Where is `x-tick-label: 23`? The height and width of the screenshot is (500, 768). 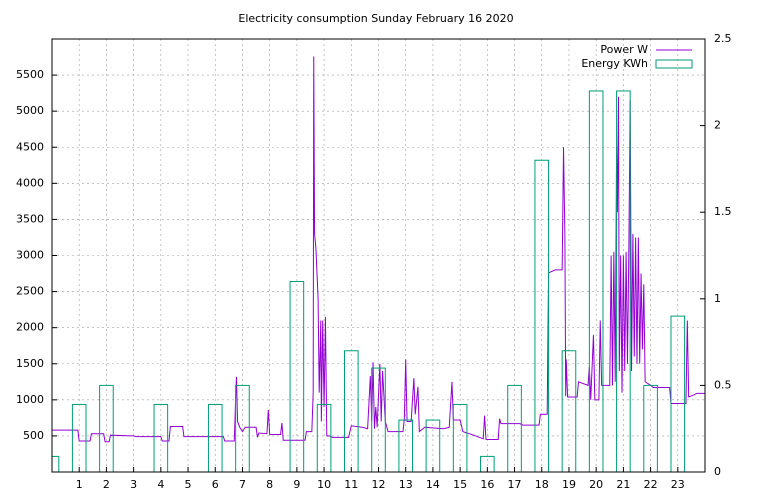 x-tick-label: 23 is located at coordinates (678, 484).